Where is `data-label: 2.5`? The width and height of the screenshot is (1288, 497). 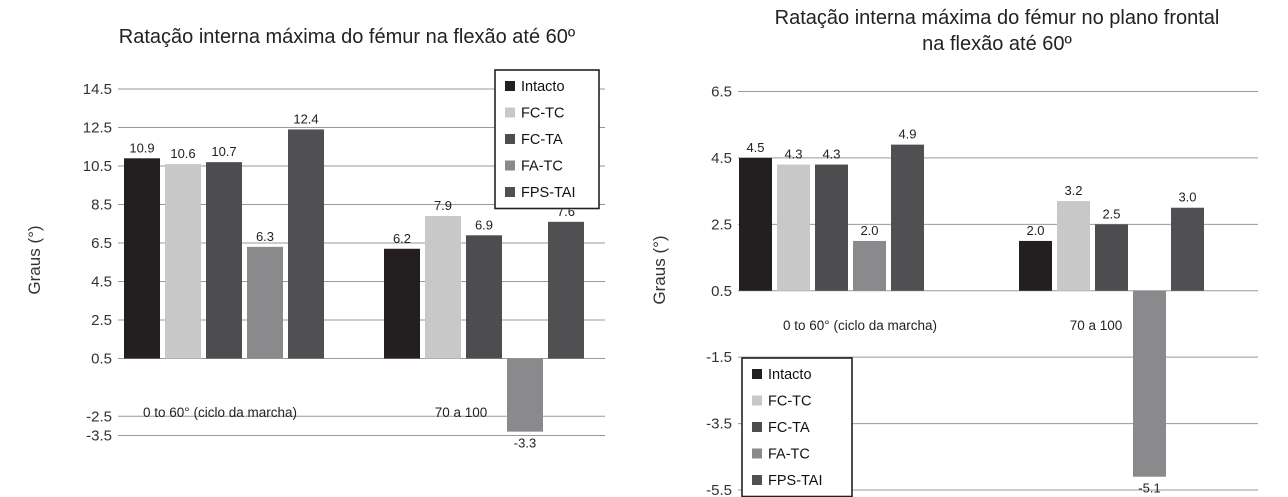
data-label: 2.5 is located at coordinates (1111, 213).